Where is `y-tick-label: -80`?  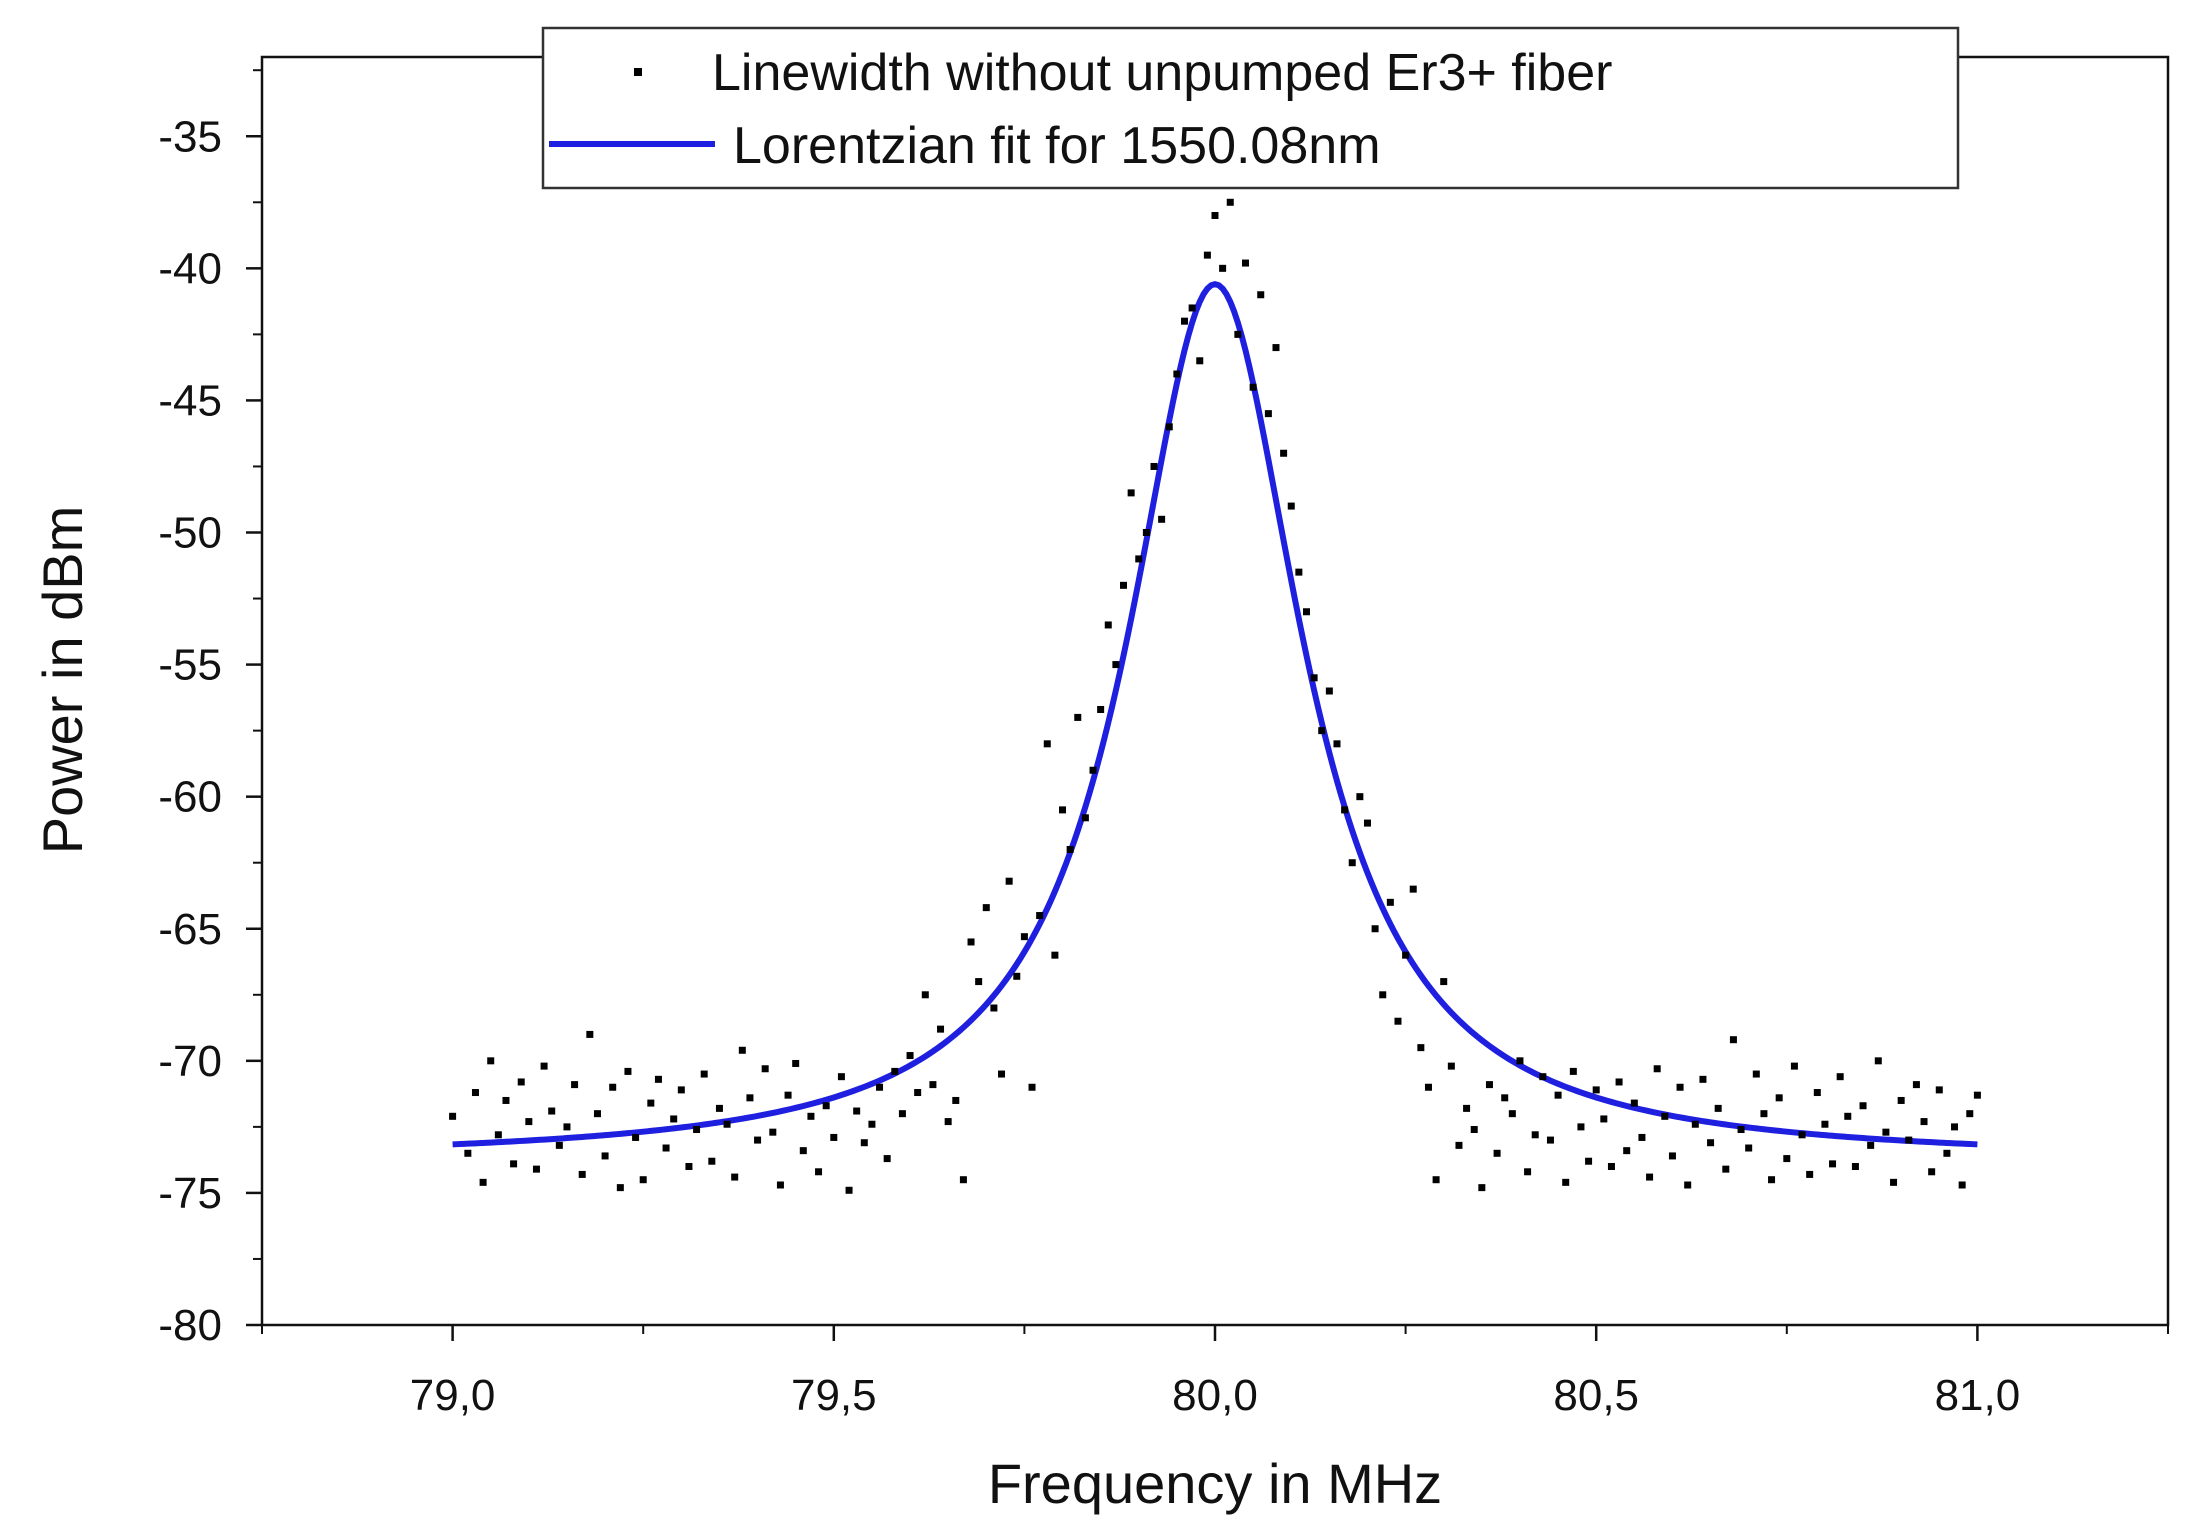 y-tick-label: -80 is located at coordinates (190, 1325).